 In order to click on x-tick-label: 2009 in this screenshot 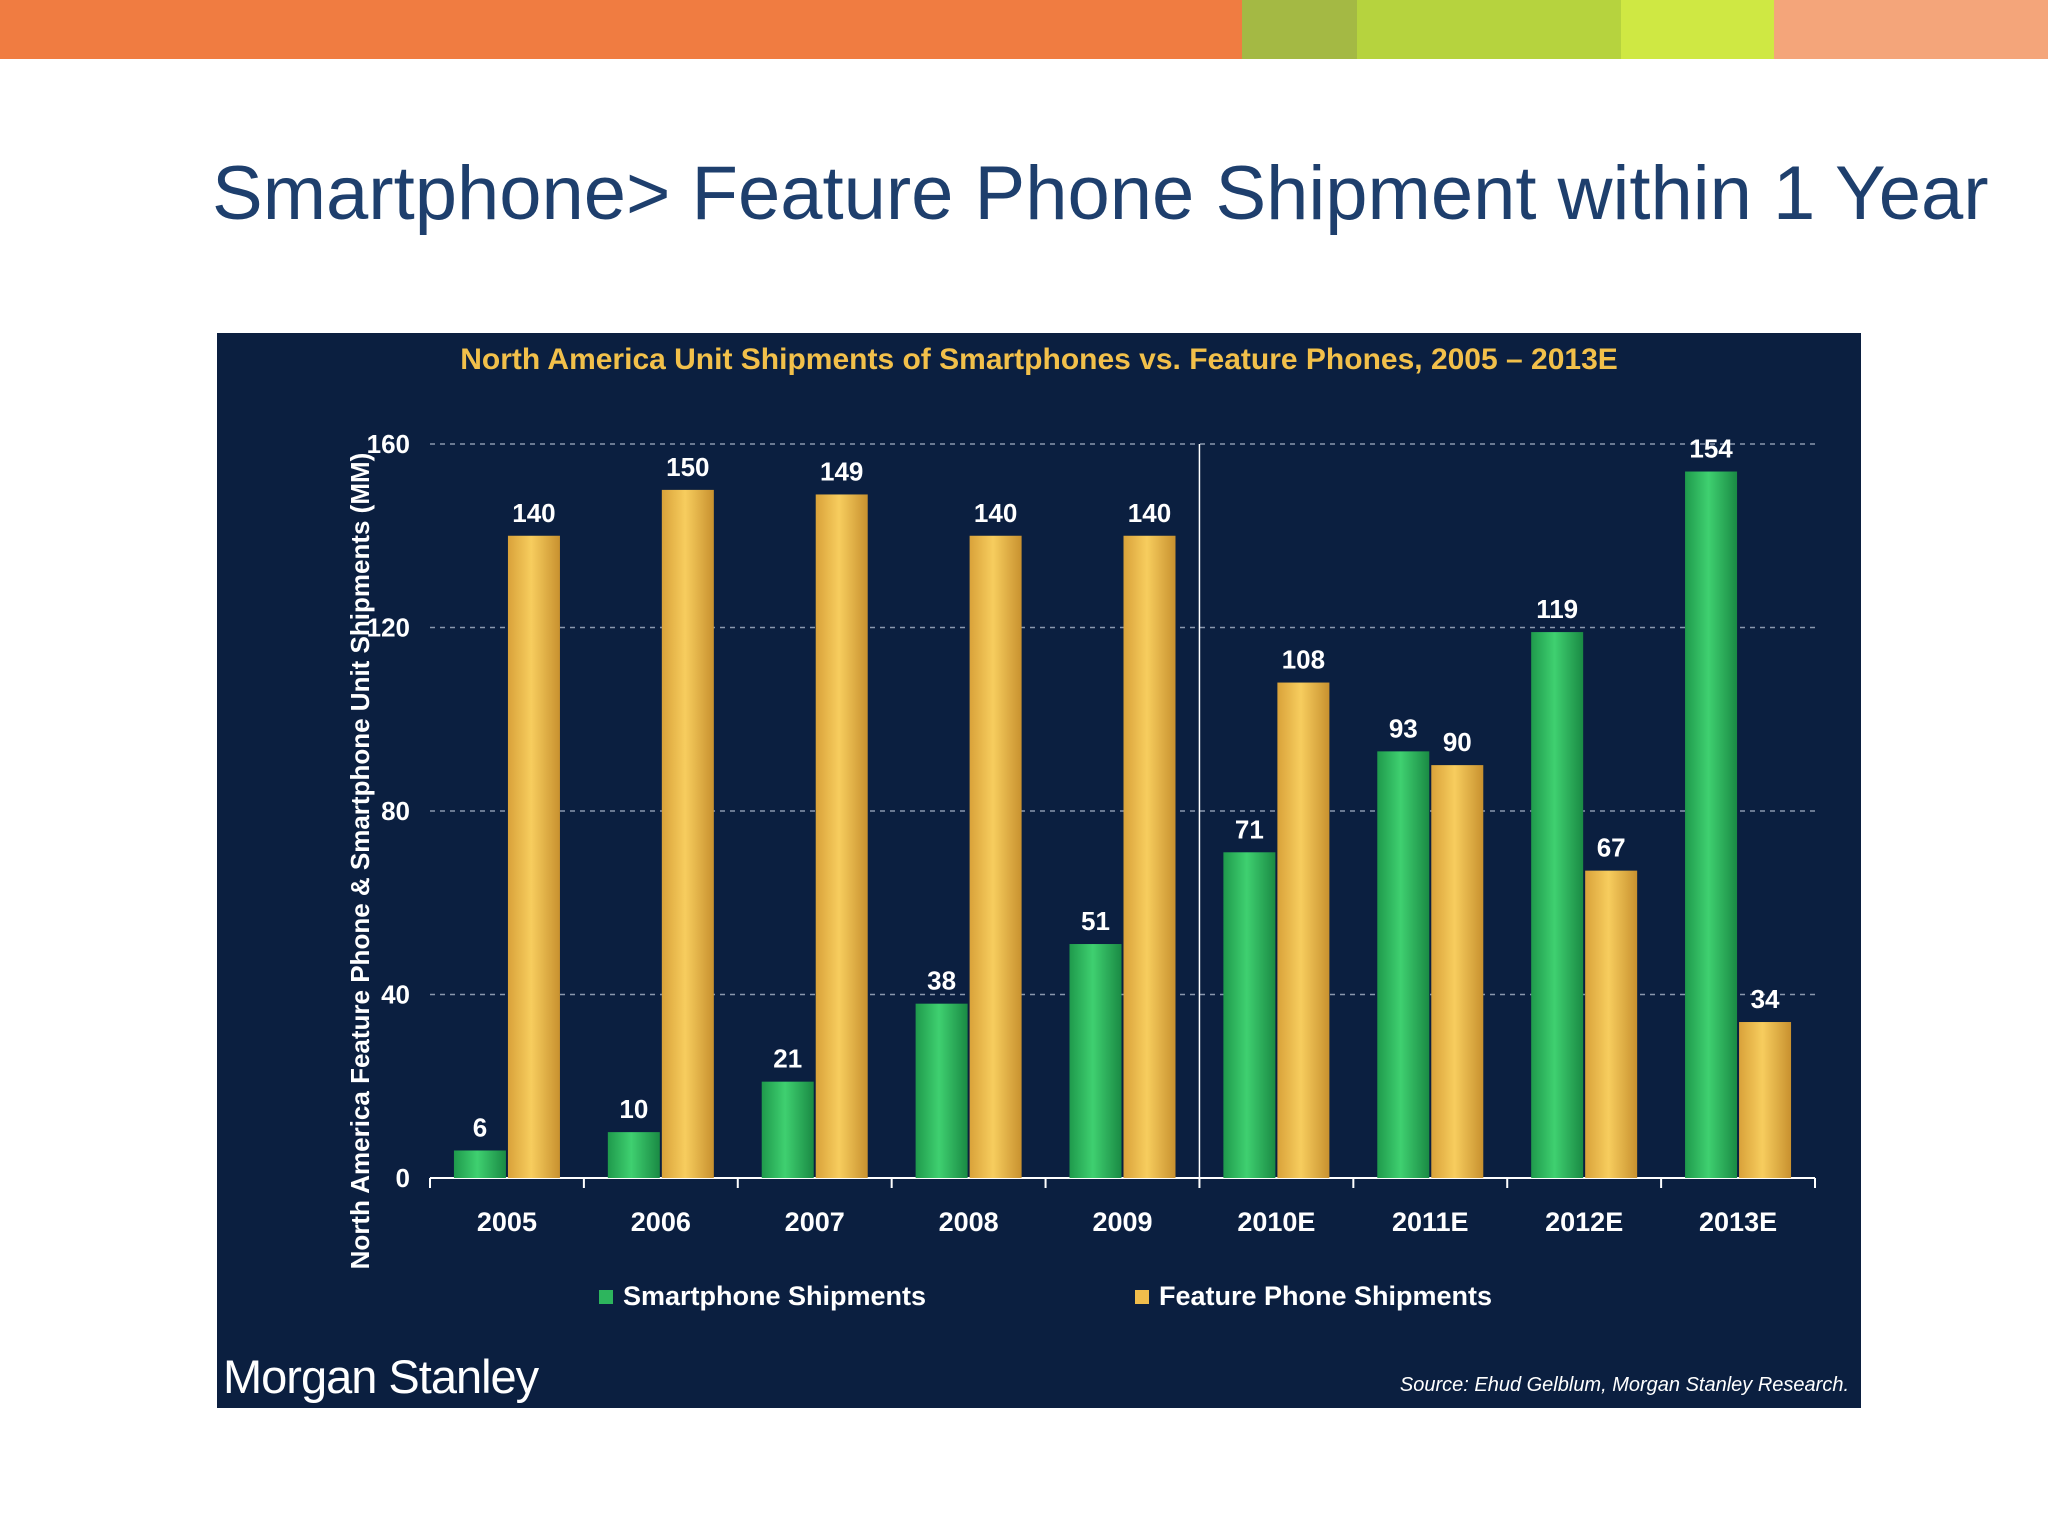, I will do `click(1122, 1222)`.